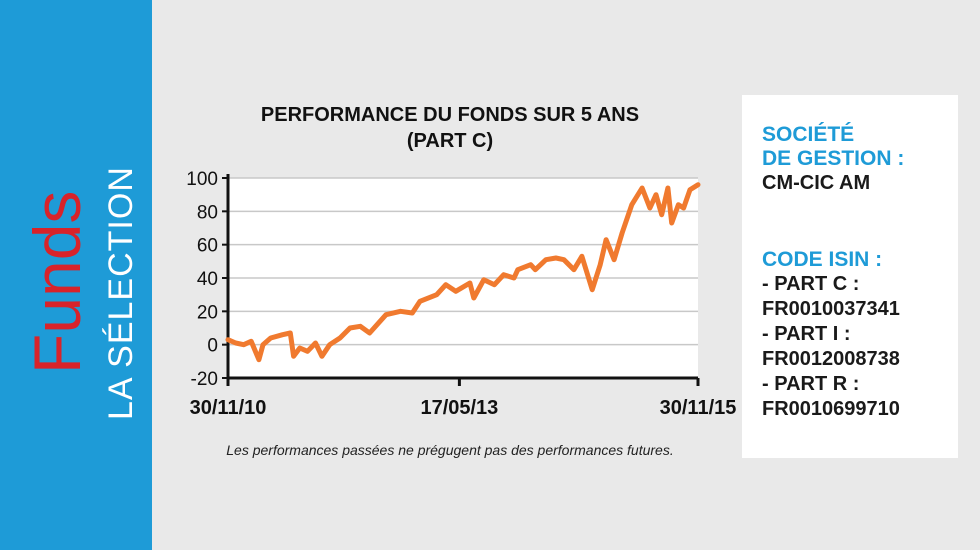  What do you see at coordinates (207, 246) in the screenshot?
I see `y-tick-label: 60` at bounding box center [207, 246].